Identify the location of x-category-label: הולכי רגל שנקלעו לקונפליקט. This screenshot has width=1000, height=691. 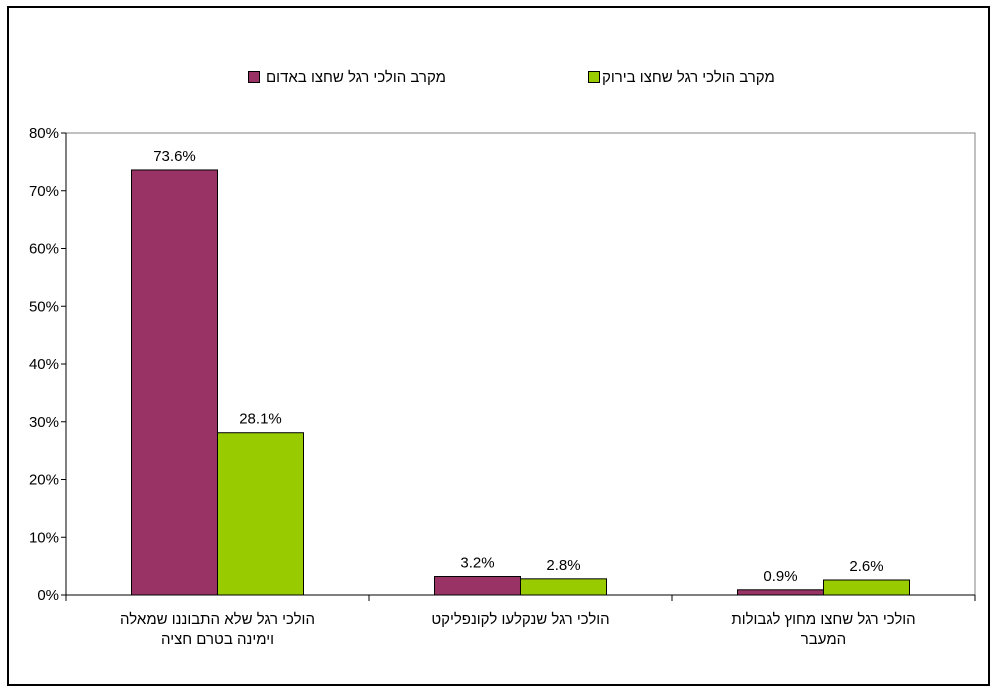
(520, 619).